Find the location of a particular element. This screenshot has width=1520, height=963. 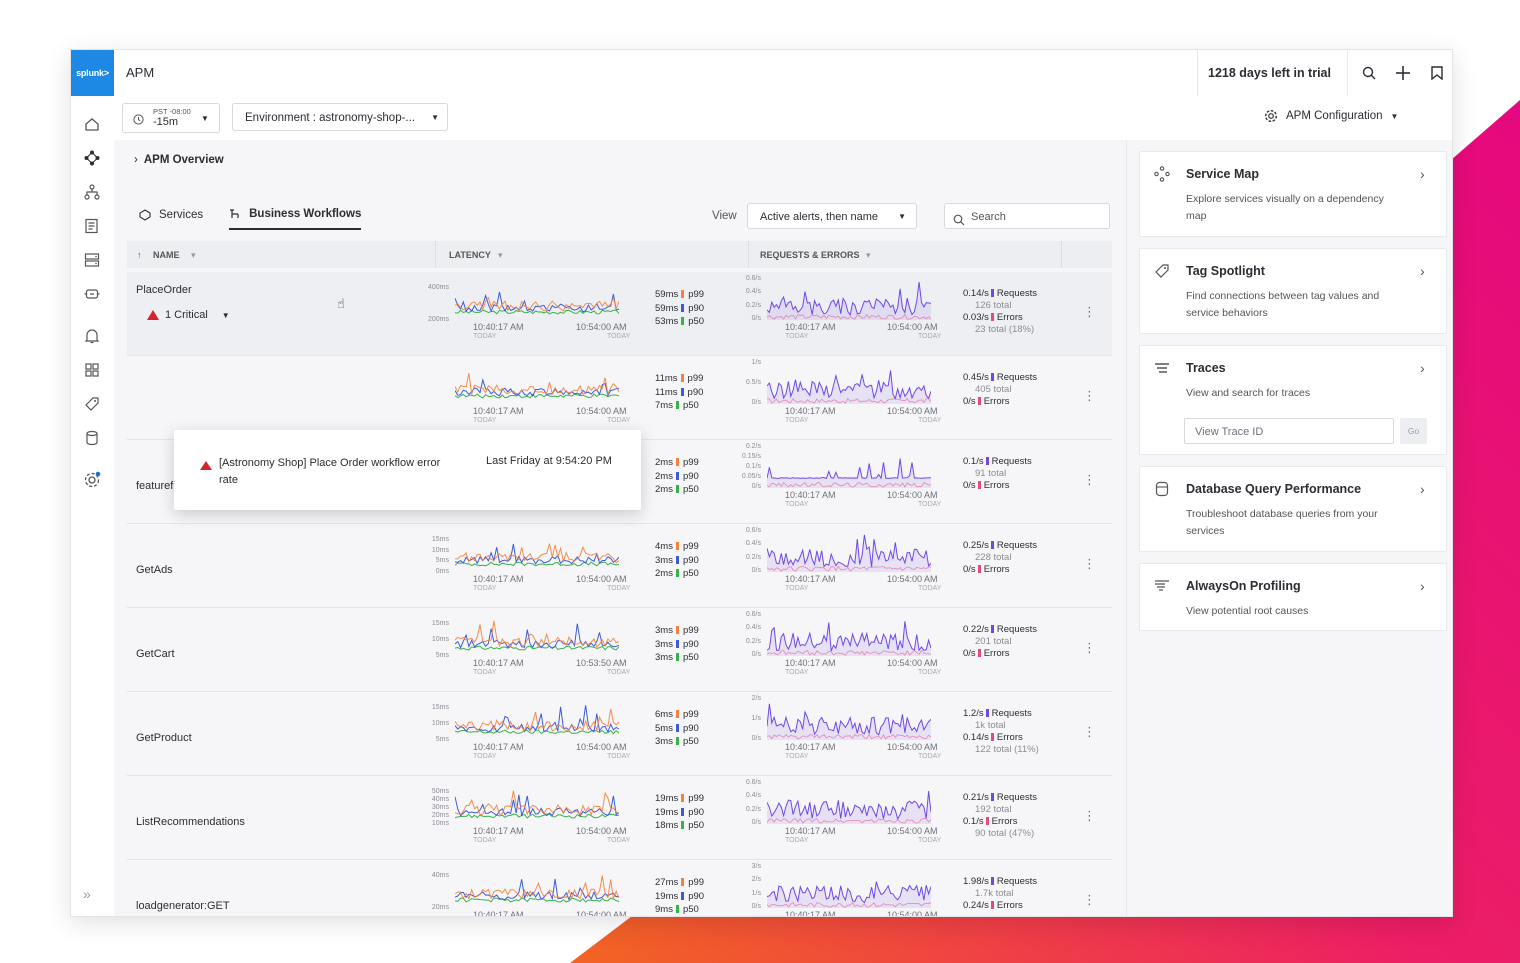

latency-axis-label: 5ms is located at coordinates (442, 655).